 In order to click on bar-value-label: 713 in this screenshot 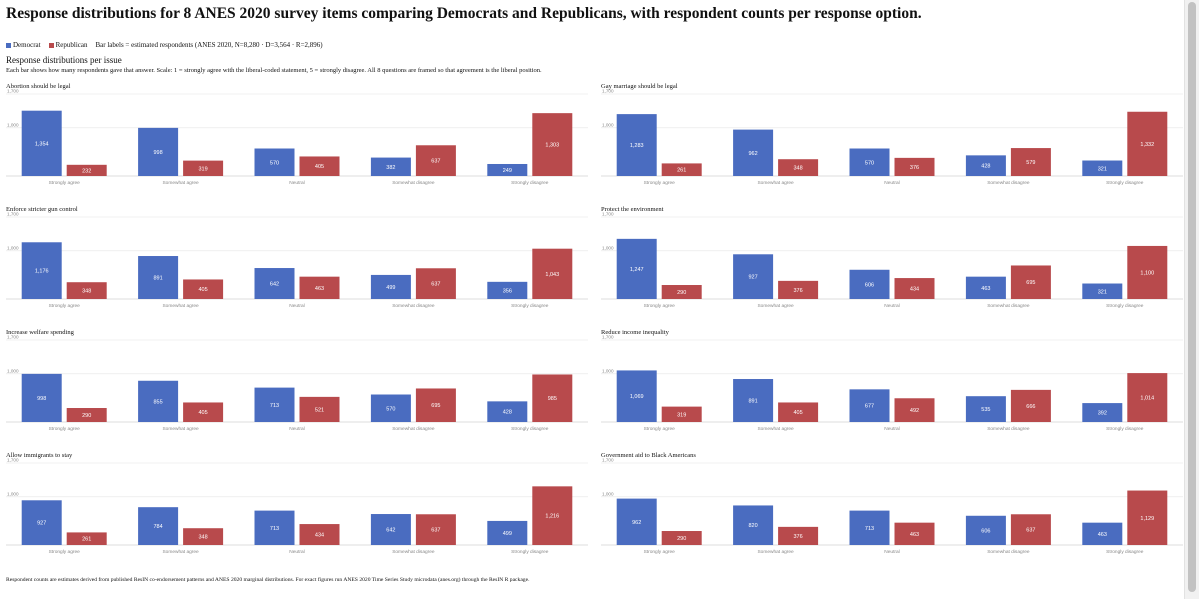, I will do `click(274, 529)`.